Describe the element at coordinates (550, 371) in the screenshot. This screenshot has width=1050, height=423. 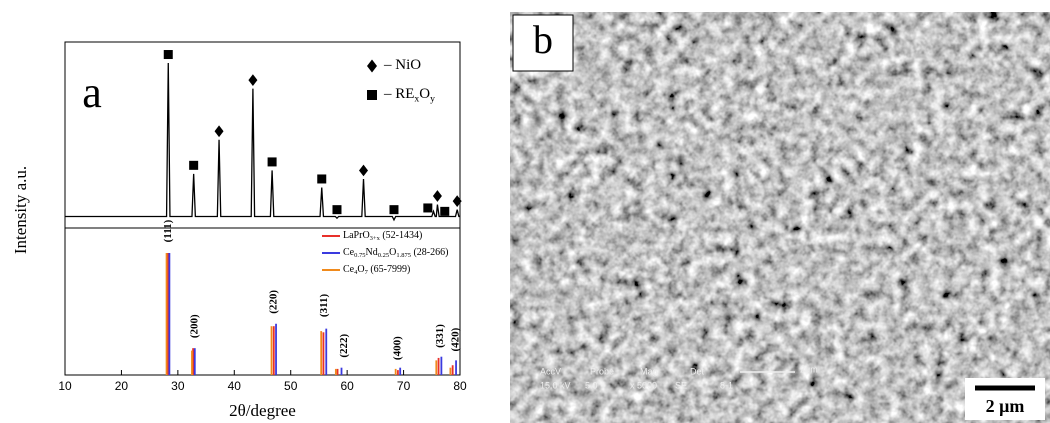
I see `info-header: AccV` at that location.